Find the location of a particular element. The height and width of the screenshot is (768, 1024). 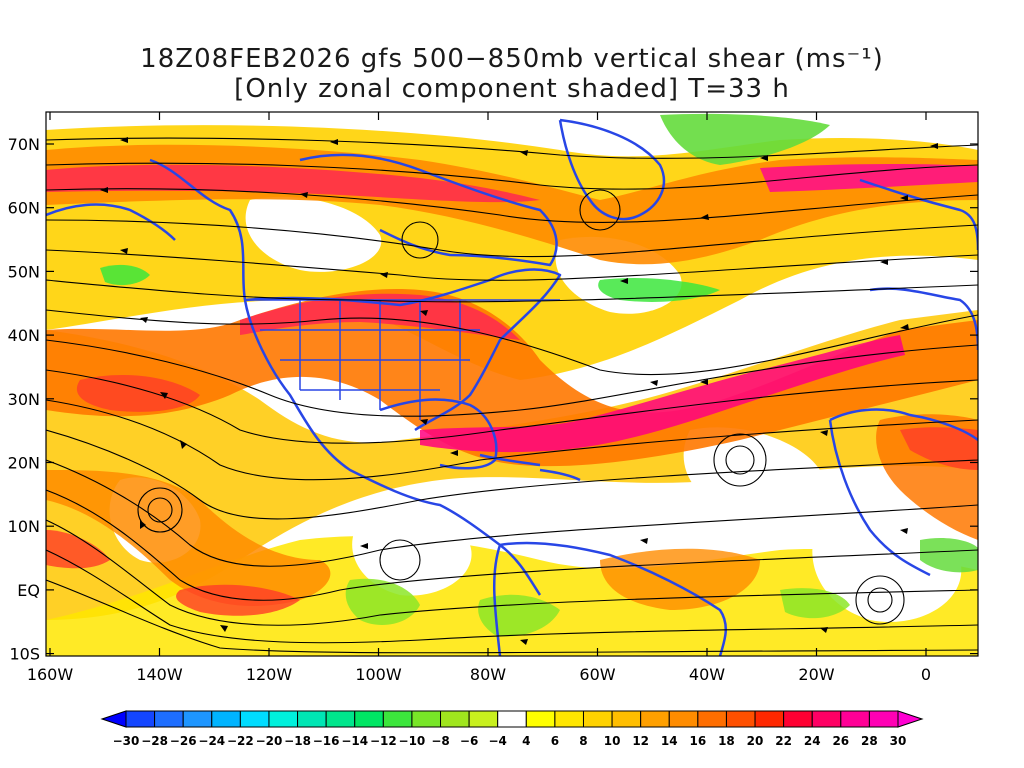

colorbar-label: 16 is located at coordinates (698, 741).